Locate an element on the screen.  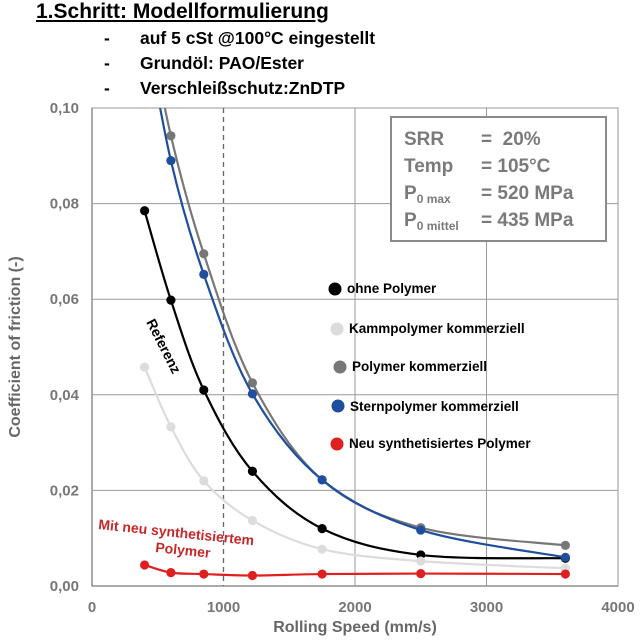
x-axis-ticks: 0 1000 2000 3000 4000 is located at coordinates (361, 607).